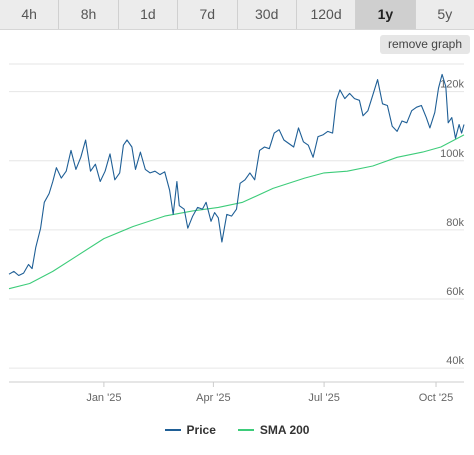 The image size is (474, 455). Describe the element at coordinates (148, 14) in the screenshot. I see `tab-1d: 1d` at that location.